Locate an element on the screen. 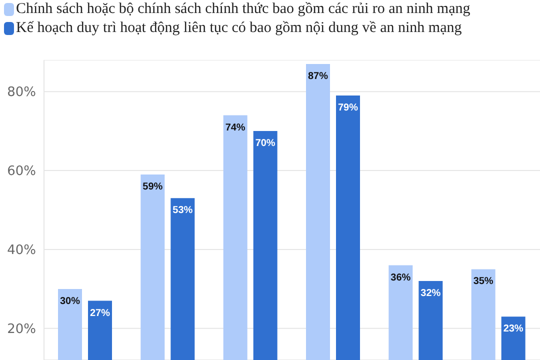  data-label: 59% is located at coordinates (152, 186).